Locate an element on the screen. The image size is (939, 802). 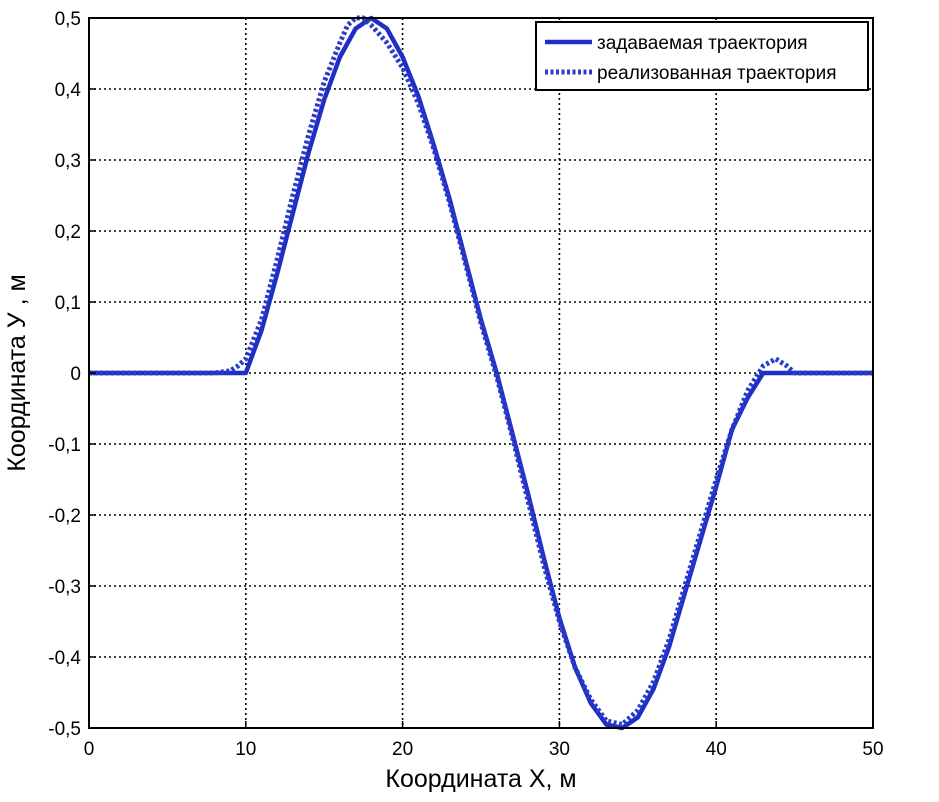
y-tick-label: -0,5 is located at coordinates (64, 729).